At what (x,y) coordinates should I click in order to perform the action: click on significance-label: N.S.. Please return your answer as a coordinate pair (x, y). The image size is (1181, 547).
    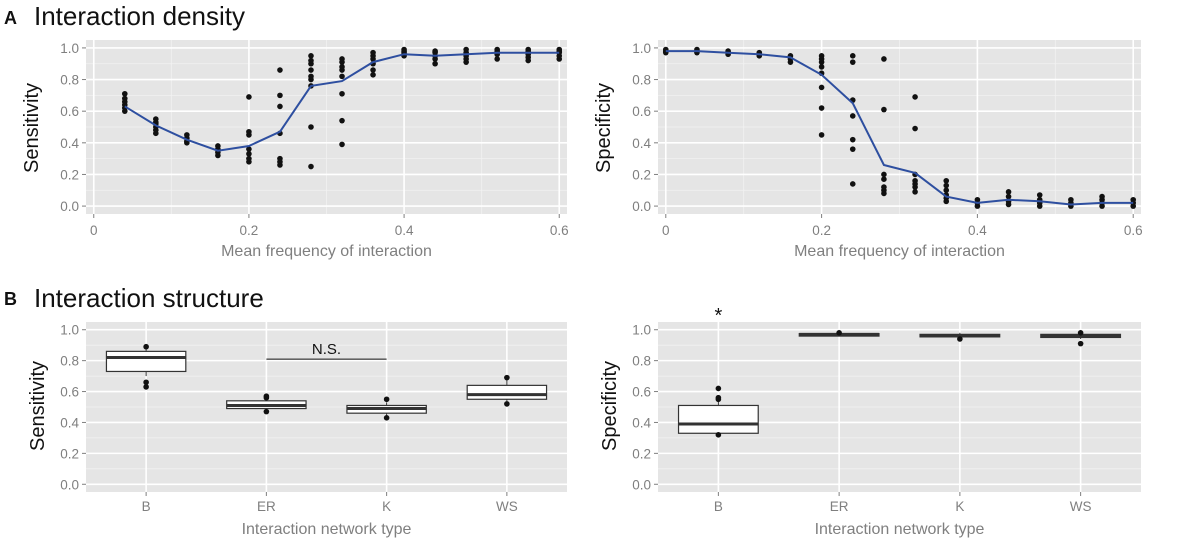
    Looking at the image, I should click on (326, 349).